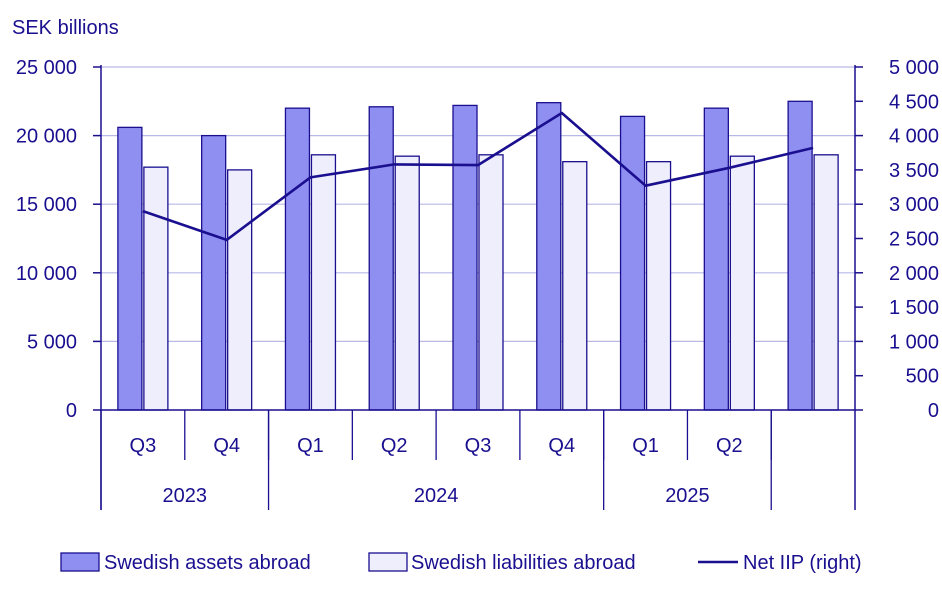 This screenshot has height=596, width=942. What do you see at coordinates (46, 68) in the screenshot?
I see `left-tick-label: 25 000` at bounding box center [46, 68].